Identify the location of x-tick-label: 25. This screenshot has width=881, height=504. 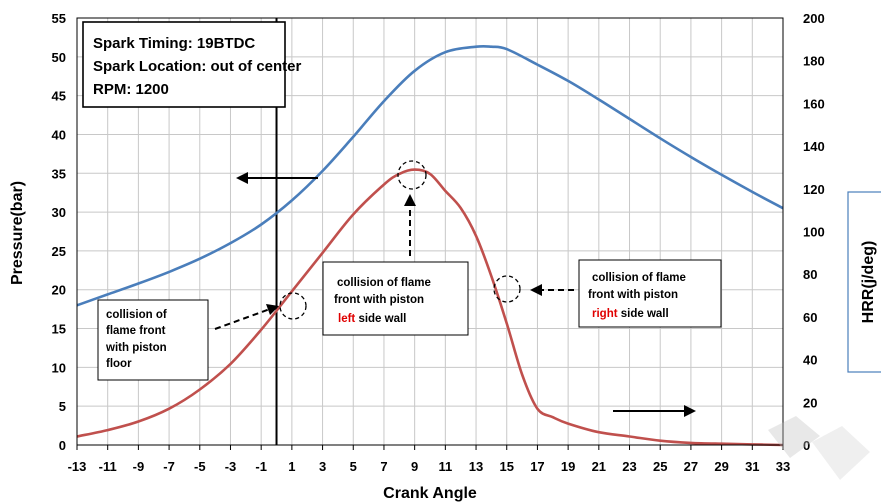
(660, 466).